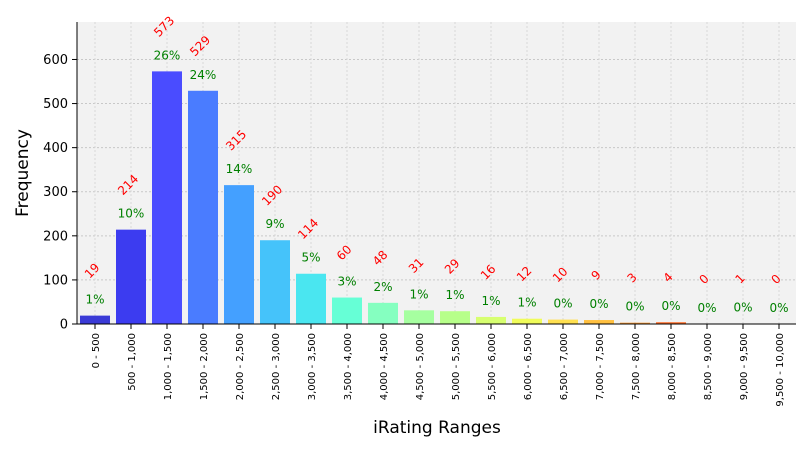  I want to click on x-tick-label: 2,500 - 3,000, so click(276, 366).